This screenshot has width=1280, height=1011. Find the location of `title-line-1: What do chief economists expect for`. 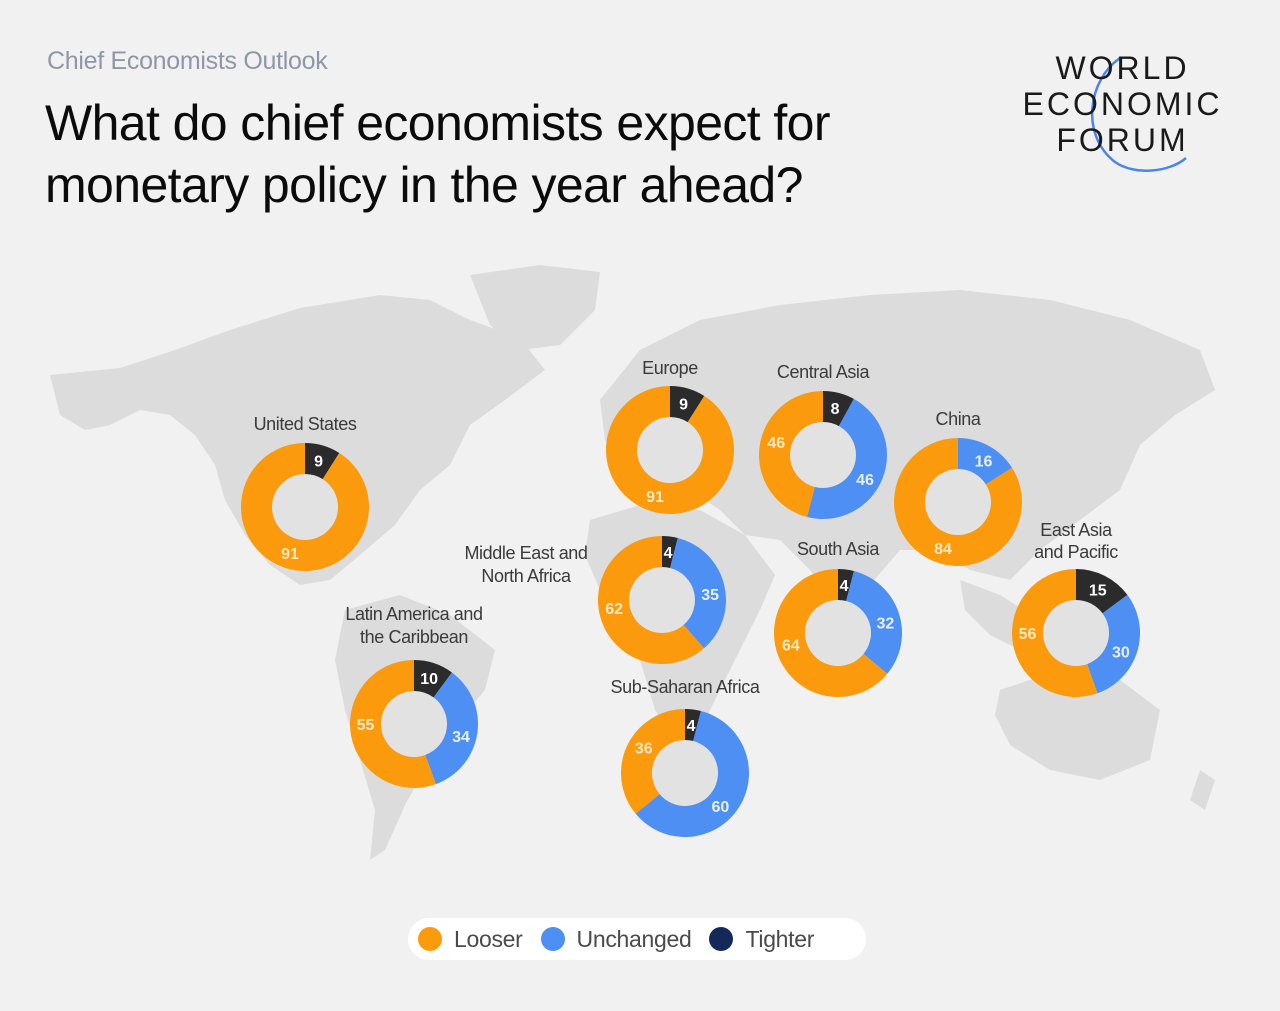

title-line-1: What do chief economists expect for is located at coordinates (438, 123).